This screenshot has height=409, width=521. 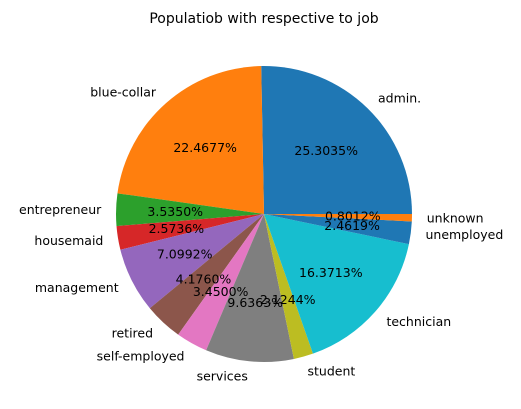 What do you see at coordinates (455, 218) in the screenshot?
I see `slice-label-unknown: unknown` at bounding box center [455, 218].